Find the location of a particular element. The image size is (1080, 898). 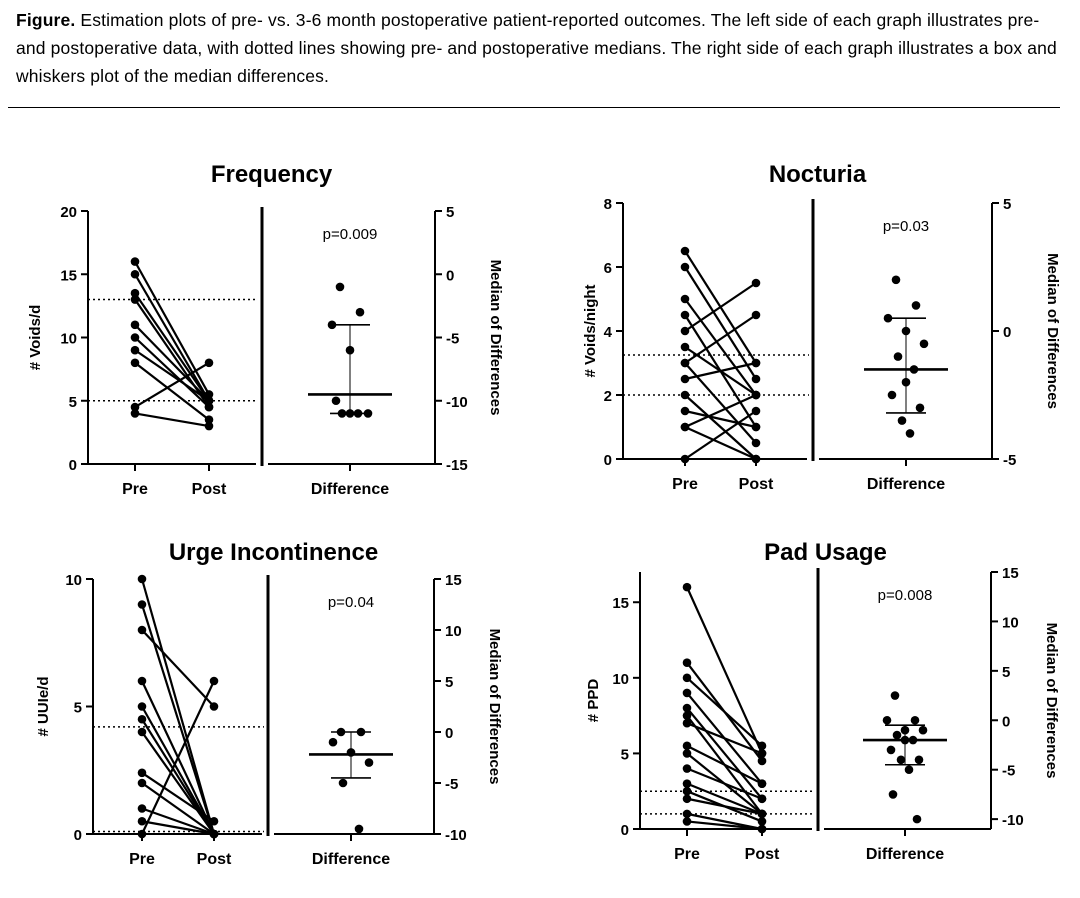

p-value-label: p=0.009 is located at coordinates (350, 234).